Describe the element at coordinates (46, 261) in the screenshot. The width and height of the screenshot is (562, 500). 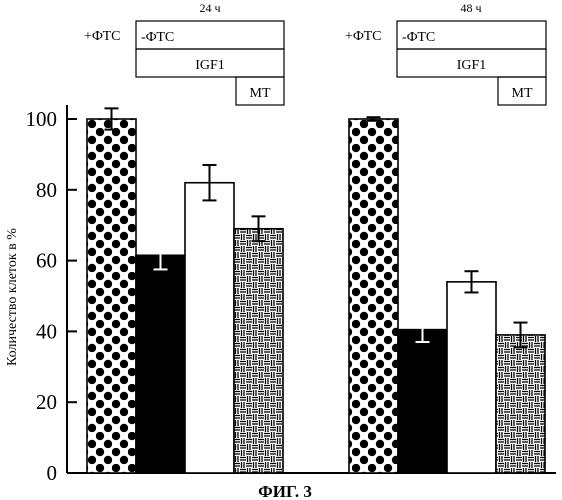
I see `y-tick-label: 60` at that location.